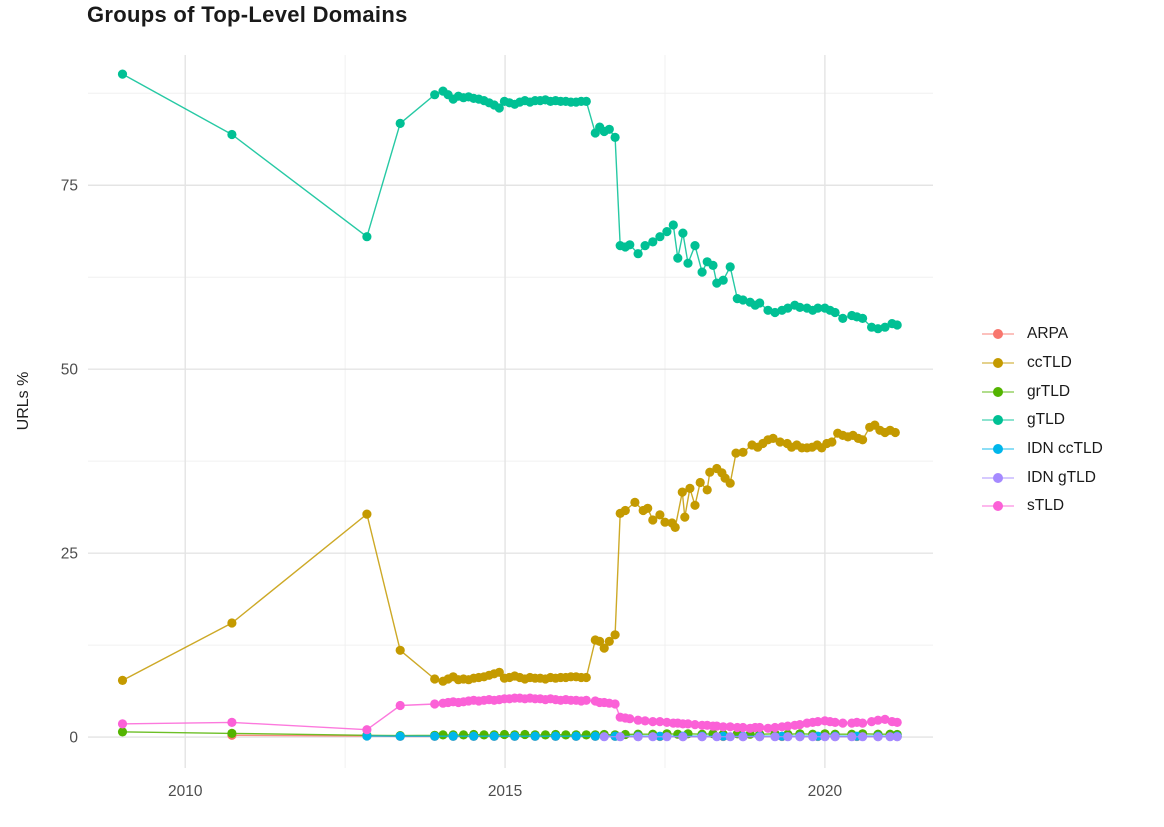 The height and width of the screenshot is (827, 1164). Describe the element at coordinates (1065, 449) in the screenshot. I see `legend-label: IDN ccTLD` at that location.